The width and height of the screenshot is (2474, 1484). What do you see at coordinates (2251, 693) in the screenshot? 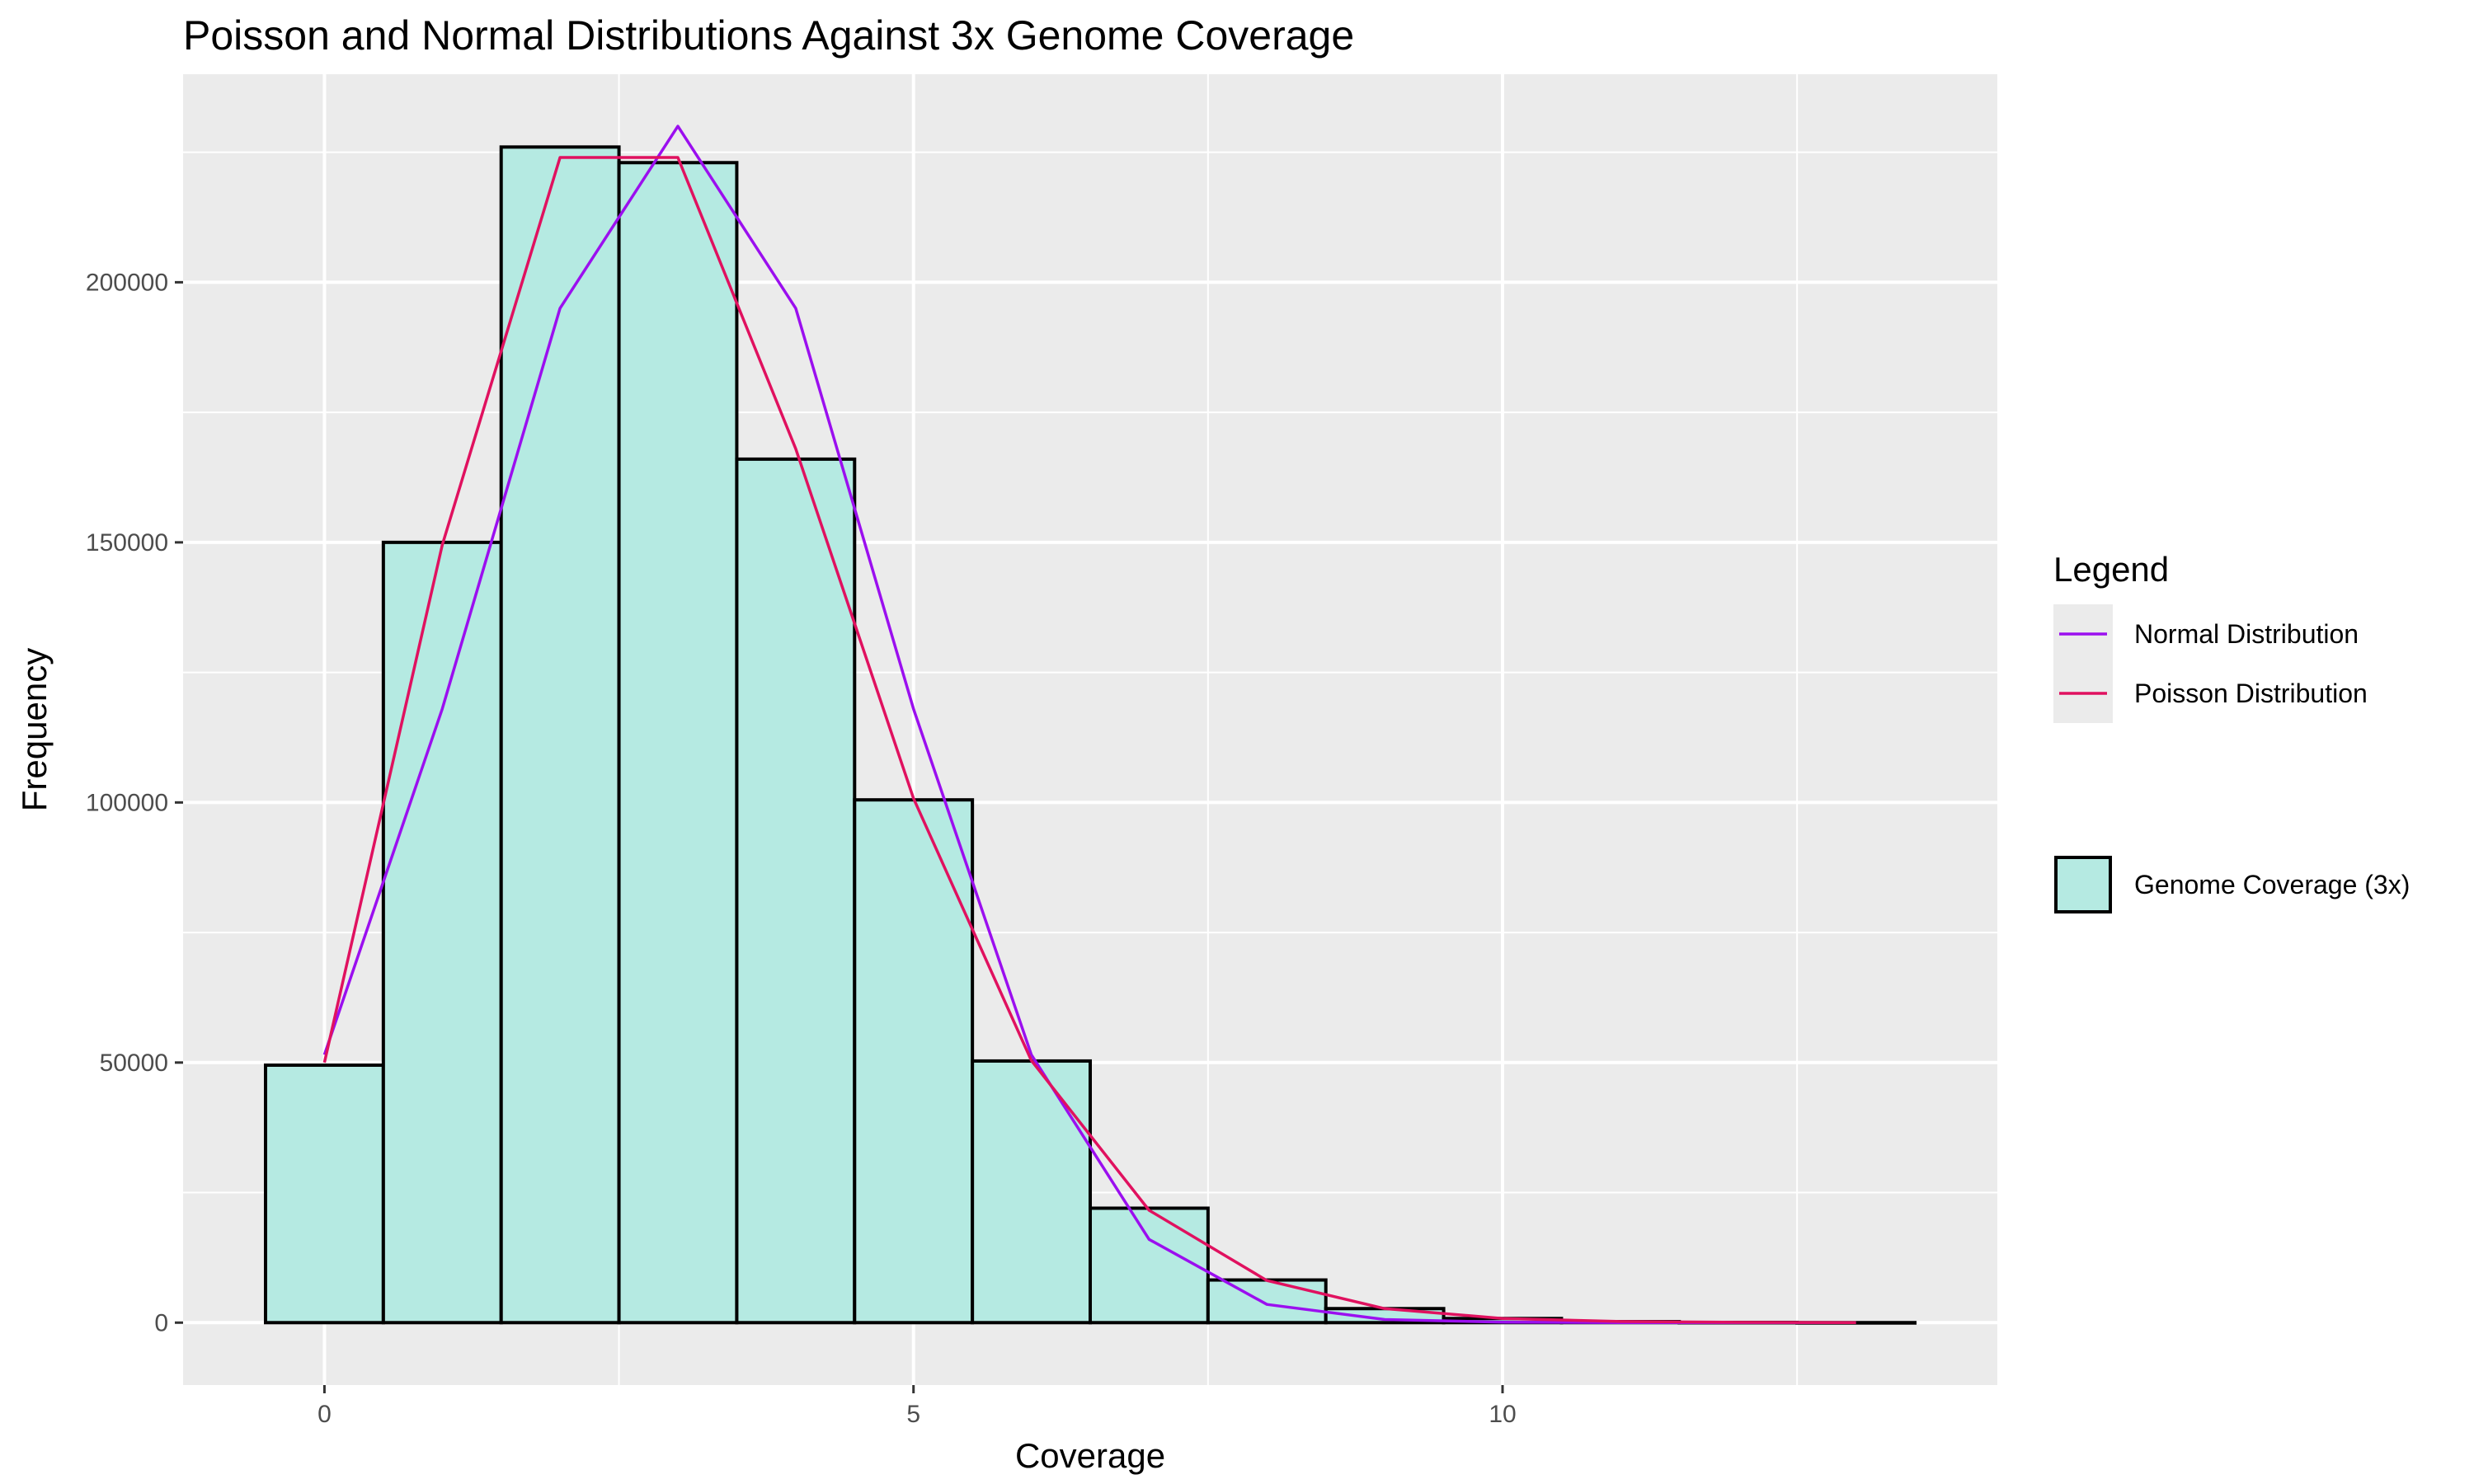
I see `legend-label-poisson-distribution: Poisson Distribution` at bounding box center [2251, 693].